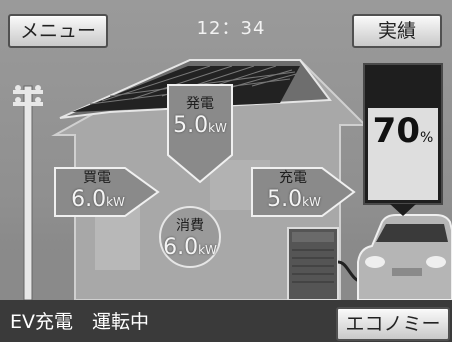 This screenshot has height=342, width=452. I want to click on battery-gauge, so click(403, 139).